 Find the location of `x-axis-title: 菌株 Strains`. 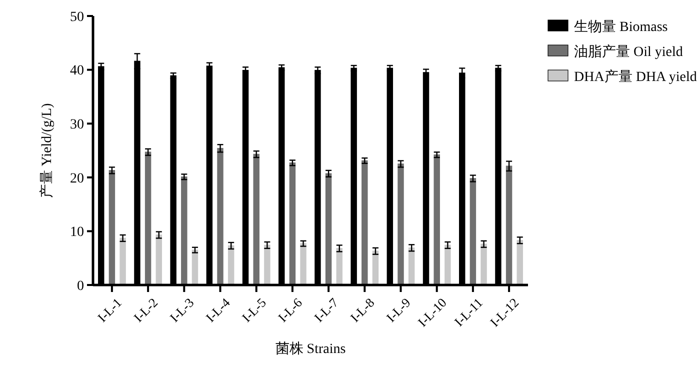

x-axis-title: 菌株 Strains is located at coordinates (310, 349).